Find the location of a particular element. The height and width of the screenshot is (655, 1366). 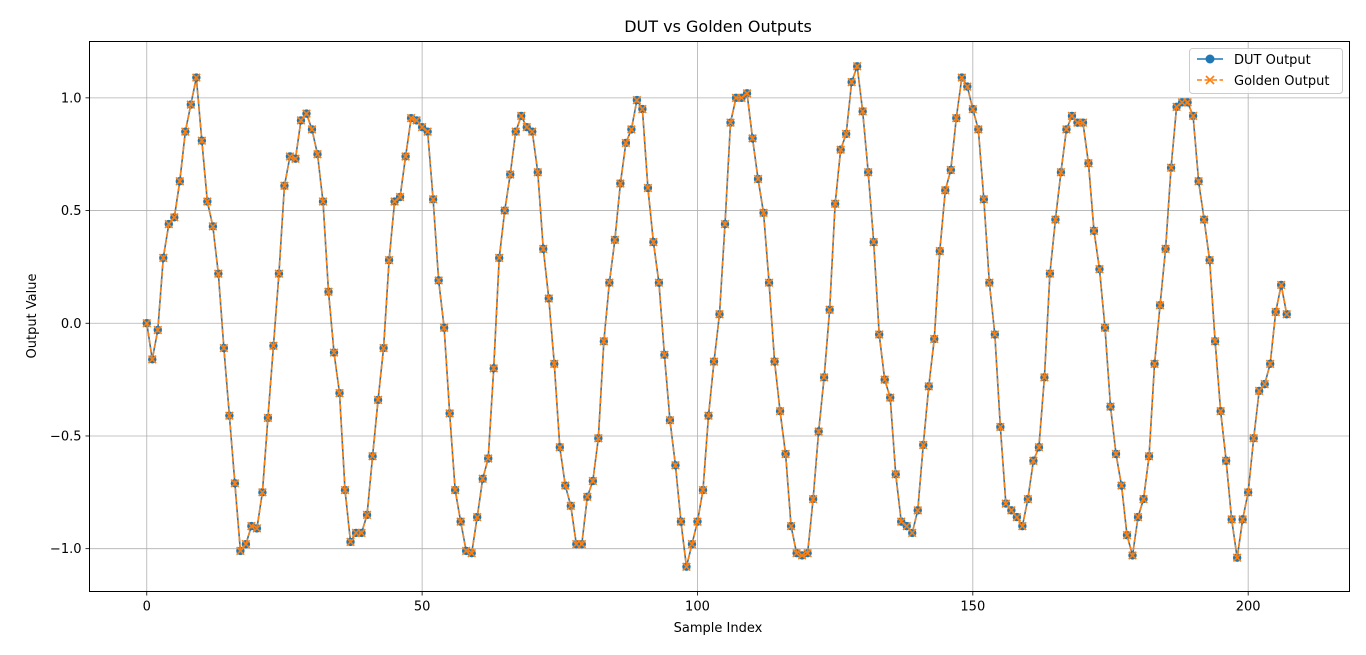

y-tick-label: −1.0 is located at coordinates (66, 549).